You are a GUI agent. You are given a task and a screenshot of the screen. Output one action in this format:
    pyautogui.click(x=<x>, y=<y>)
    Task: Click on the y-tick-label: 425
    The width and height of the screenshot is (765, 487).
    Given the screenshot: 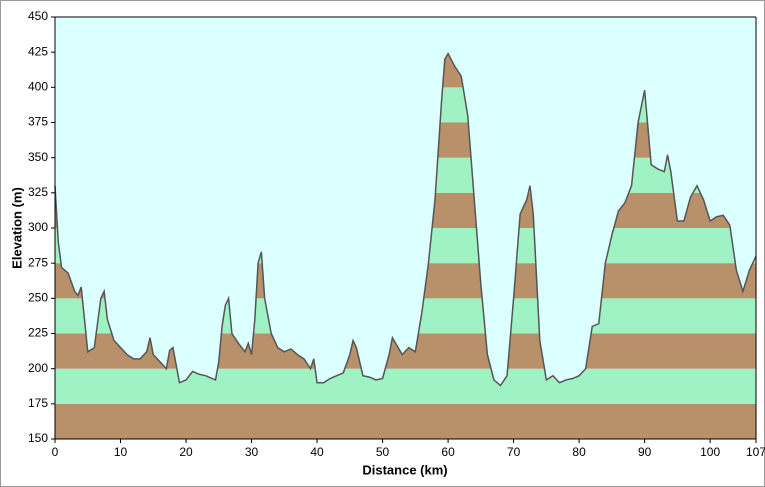 What is the action you would take?
    pyautogui.click(x=38, y=51)
    